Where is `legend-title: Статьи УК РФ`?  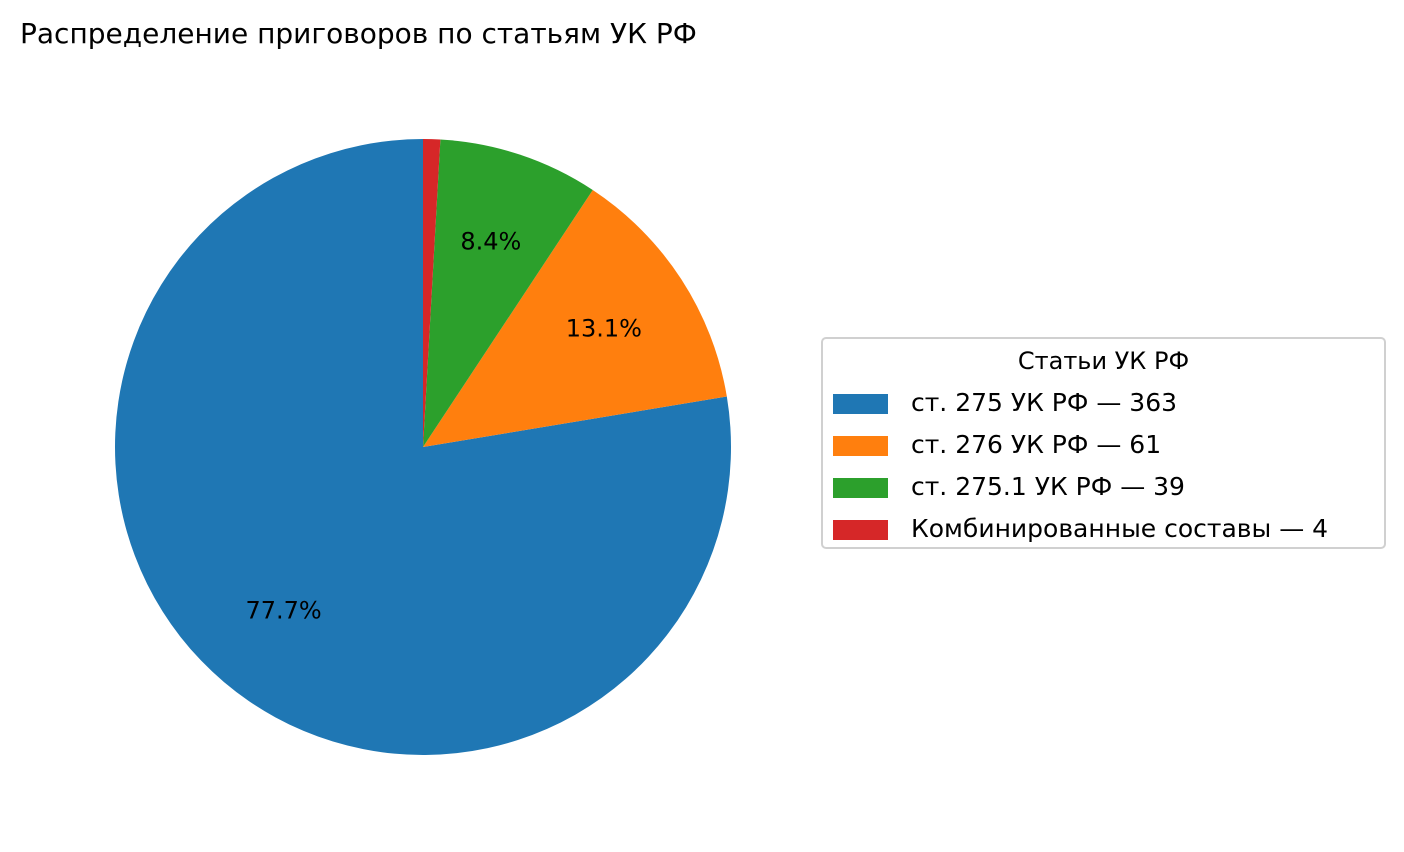 legend-title: Статьи УК РФ is located at coordinates (1103, 361).